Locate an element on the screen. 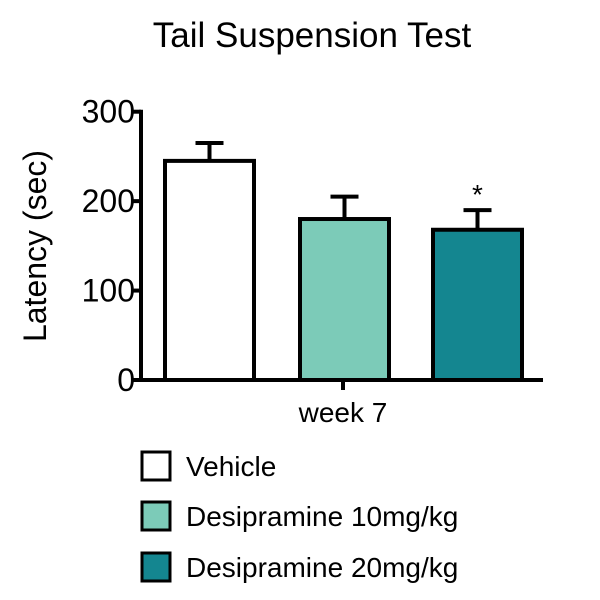 The height and width of the screenshot is (600, 600). y-axis-label: Latency (sec) is located at coordinates (35, 246).